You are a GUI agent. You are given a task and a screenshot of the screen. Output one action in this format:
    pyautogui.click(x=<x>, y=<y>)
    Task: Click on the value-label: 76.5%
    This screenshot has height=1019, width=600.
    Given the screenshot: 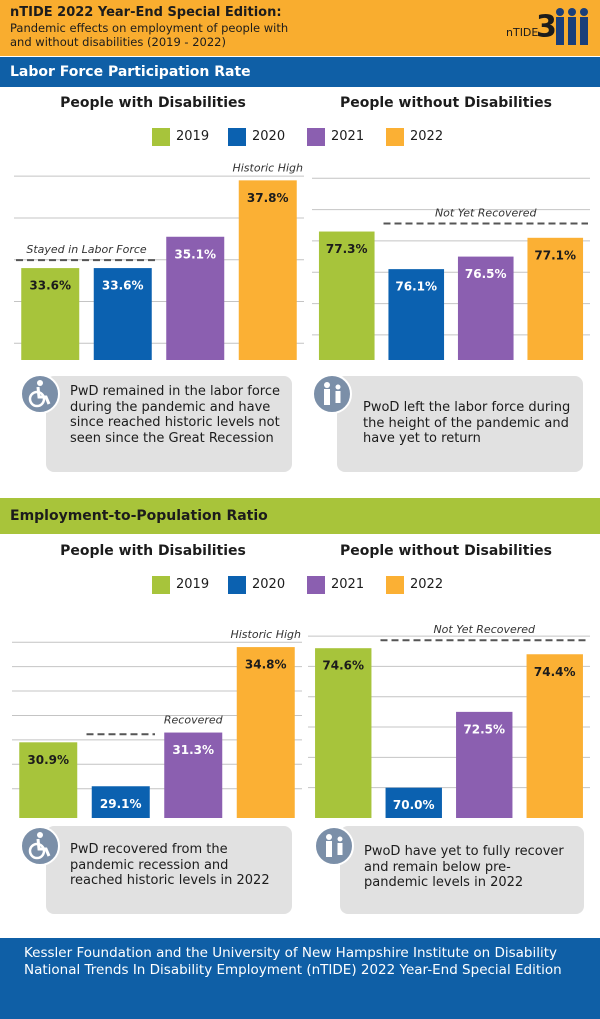 What is the action you would take?
    pyautogui.click(x=486, y=274)
    